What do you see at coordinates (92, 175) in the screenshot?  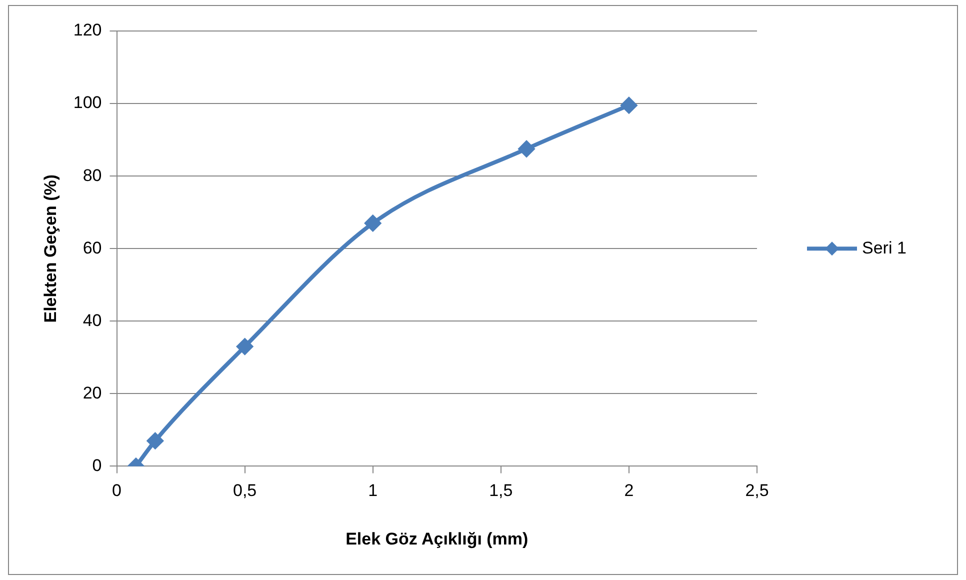 I see `y-tick-label: 80` at bounding box center [92, 175].